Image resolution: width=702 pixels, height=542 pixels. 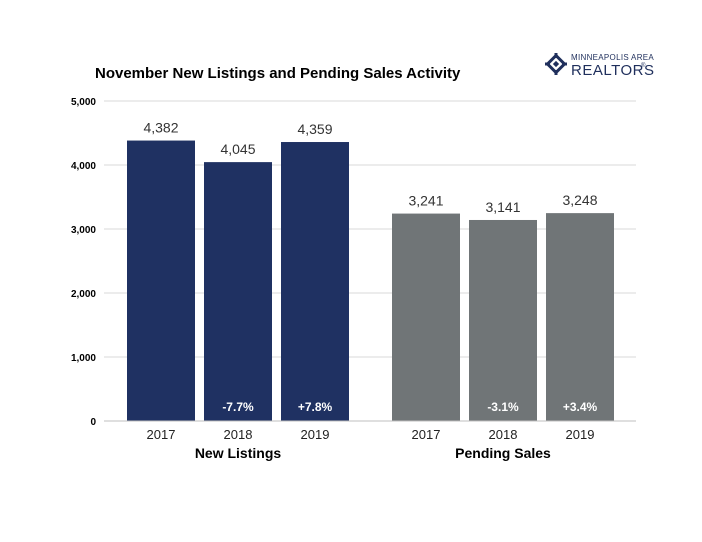 What do you see at coordinates (83, 262) in the screenshot?
I see `y-axis-ticks: 0 1,000 2,000 3,000 4,000 5,000` at bounding box center [83, 262].